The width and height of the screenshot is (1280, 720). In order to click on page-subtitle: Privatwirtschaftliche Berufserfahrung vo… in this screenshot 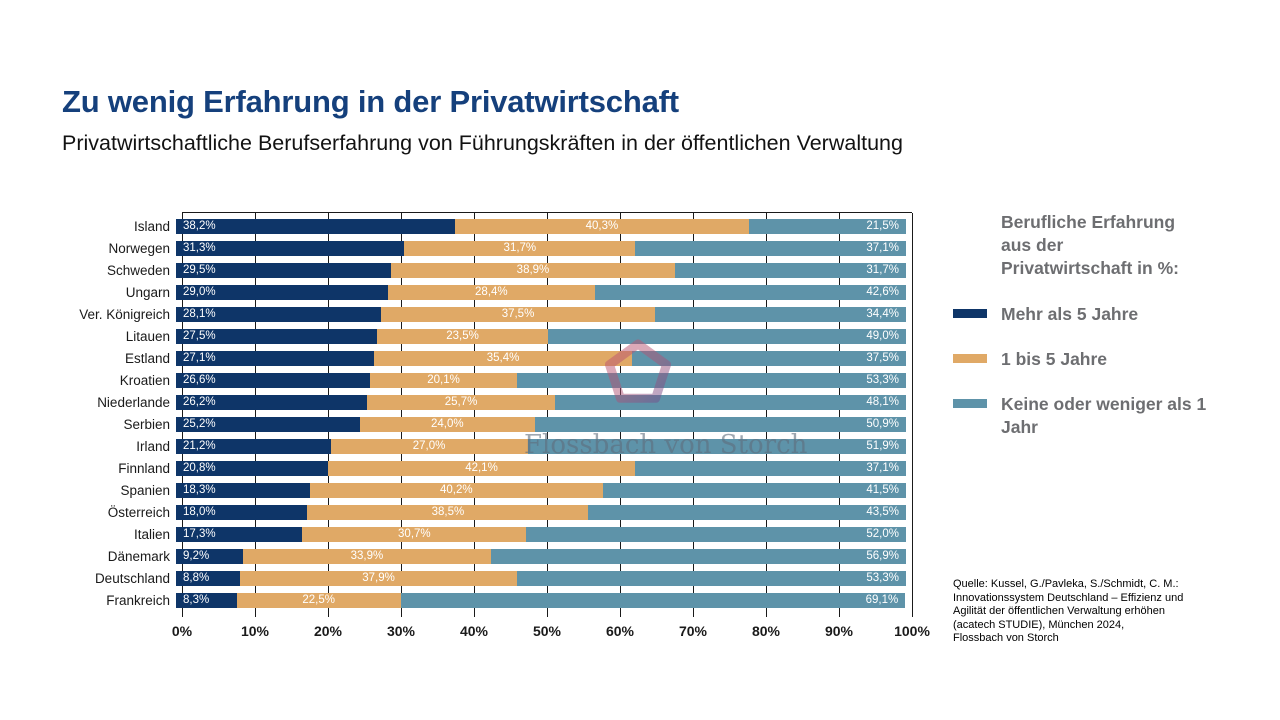, I will do `click(482, 143)`.